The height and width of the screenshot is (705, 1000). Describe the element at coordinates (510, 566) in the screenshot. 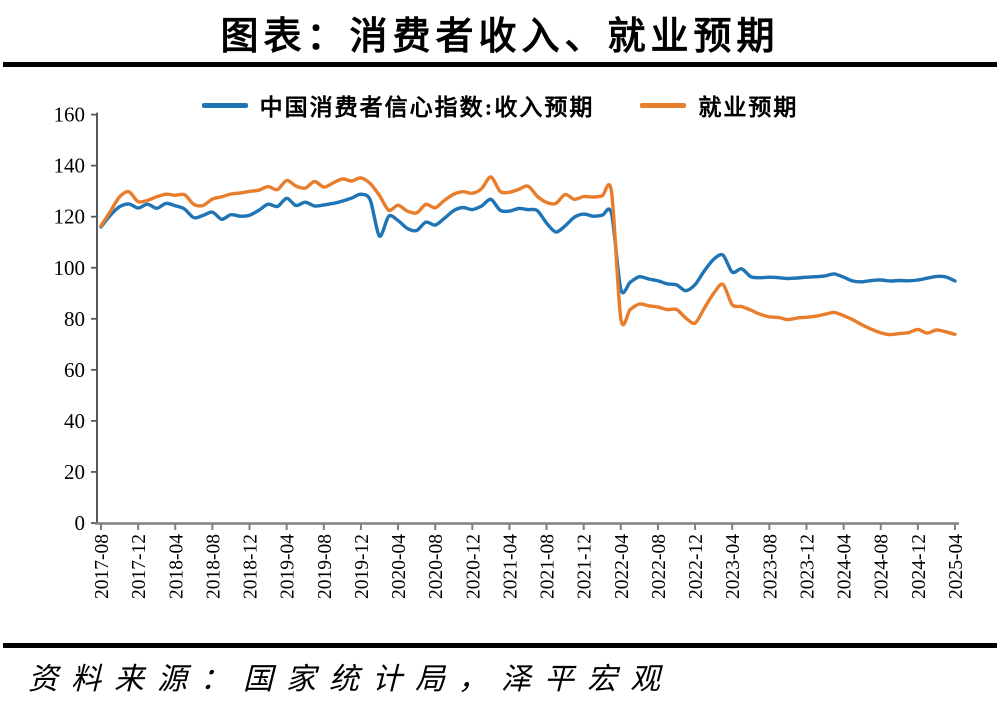

I see `x-tick-label: 2021-04` at that location.